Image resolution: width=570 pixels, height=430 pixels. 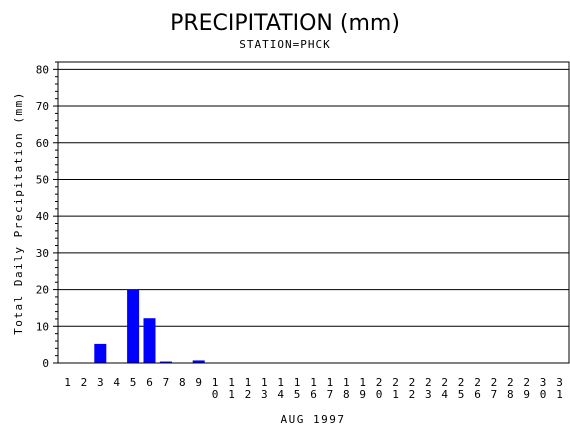 I want to click on x-tick-label: 1, so click(x=67, y=382).